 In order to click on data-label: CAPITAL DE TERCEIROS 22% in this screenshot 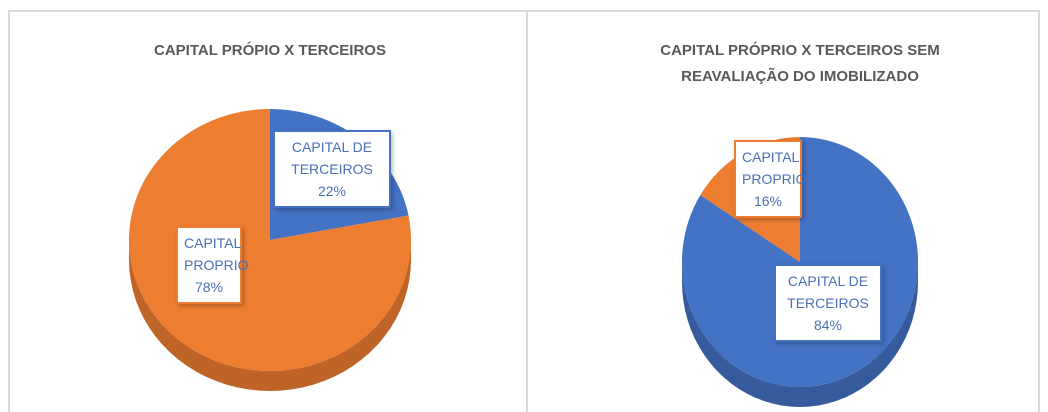, I will do `click(332, 169)`.